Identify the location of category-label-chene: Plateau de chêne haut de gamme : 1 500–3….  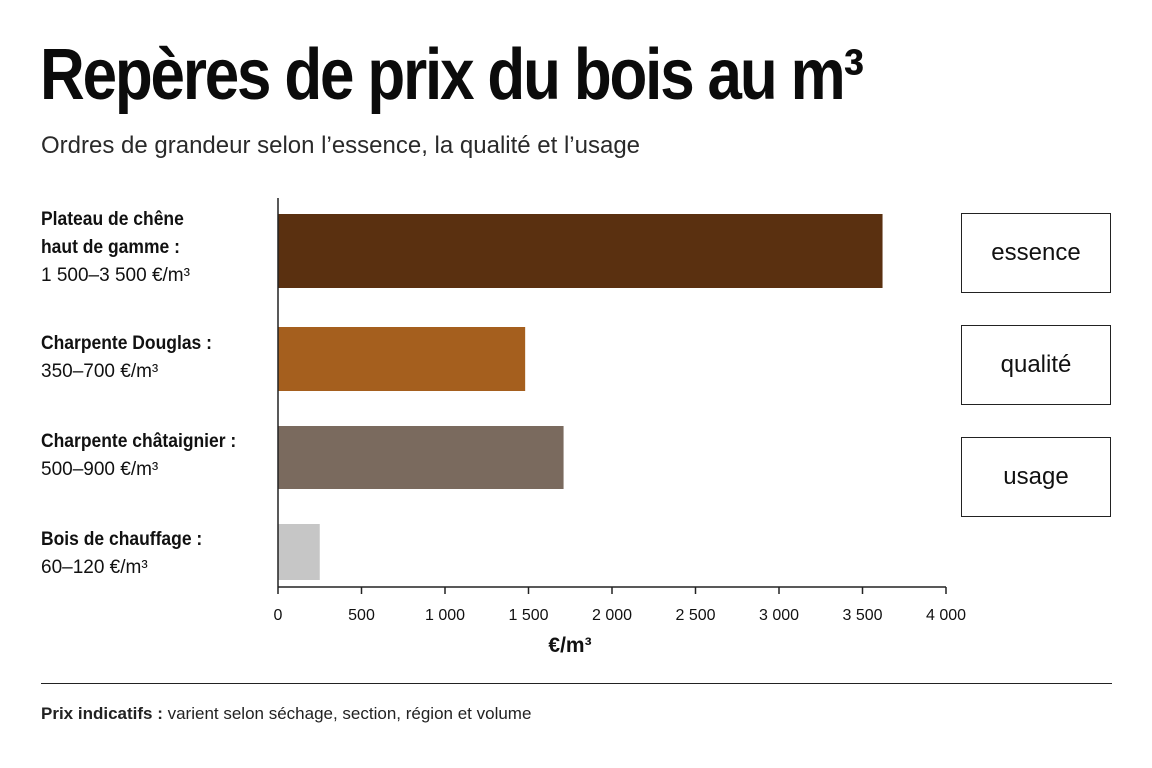
(161, 248).